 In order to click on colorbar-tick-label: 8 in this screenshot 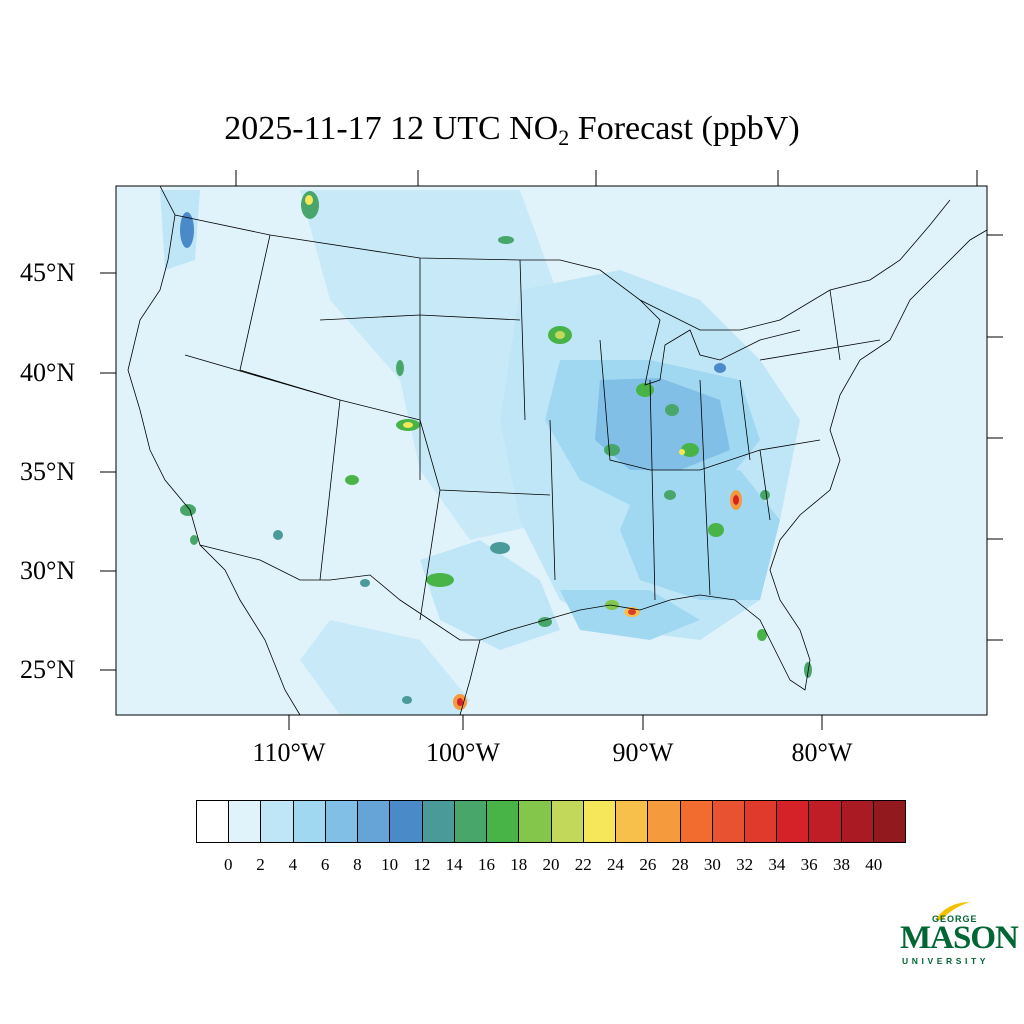, I will do `click(357, 864)`.